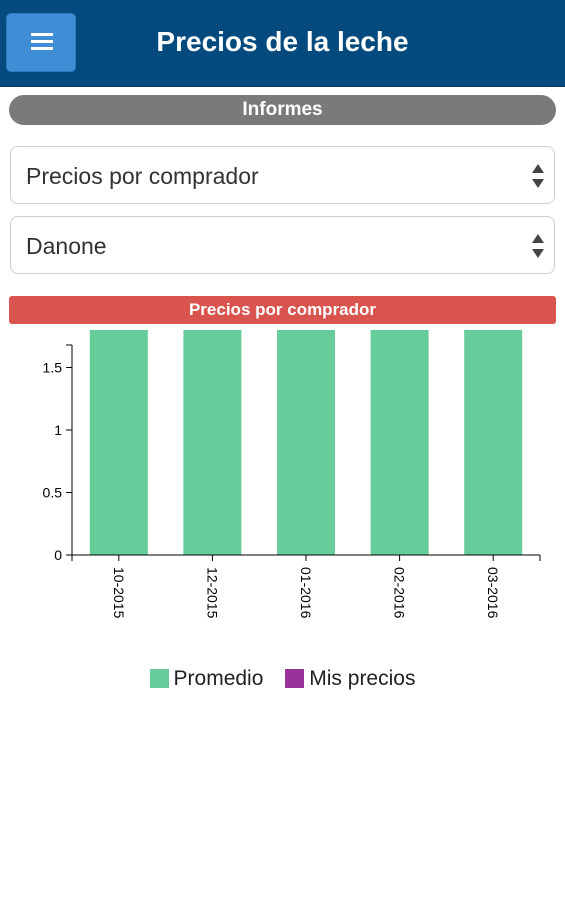 Image resolution: width=565 pixels, height=900 pixels. I want to click on y-tick-label: 0.5, so click(53, 493).